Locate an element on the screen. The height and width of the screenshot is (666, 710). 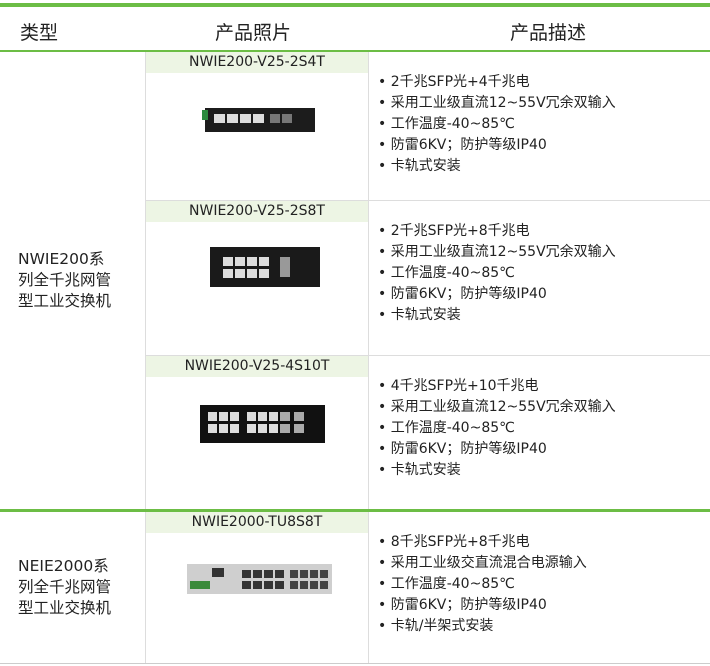
top-rule is located at coordinates (355, 5).